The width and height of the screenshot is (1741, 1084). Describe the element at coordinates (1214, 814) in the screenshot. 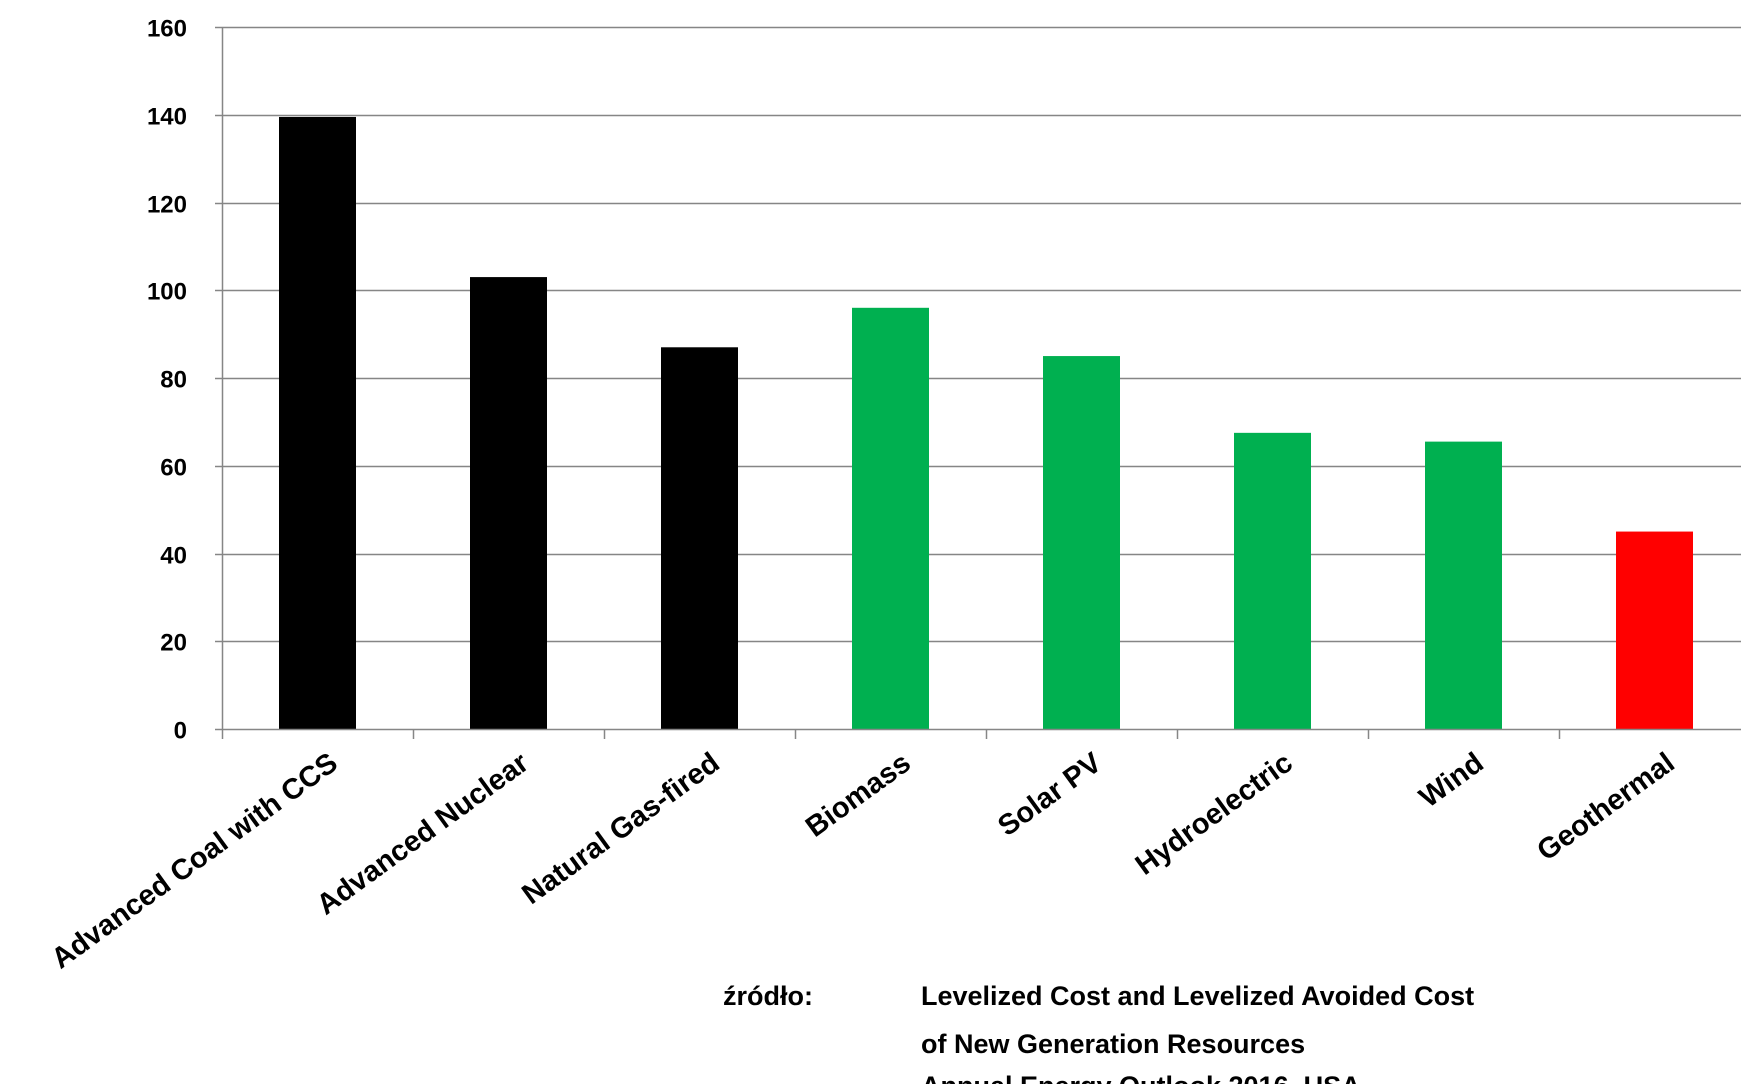

I see `x-tick-label: Hydroelectric` at that location.